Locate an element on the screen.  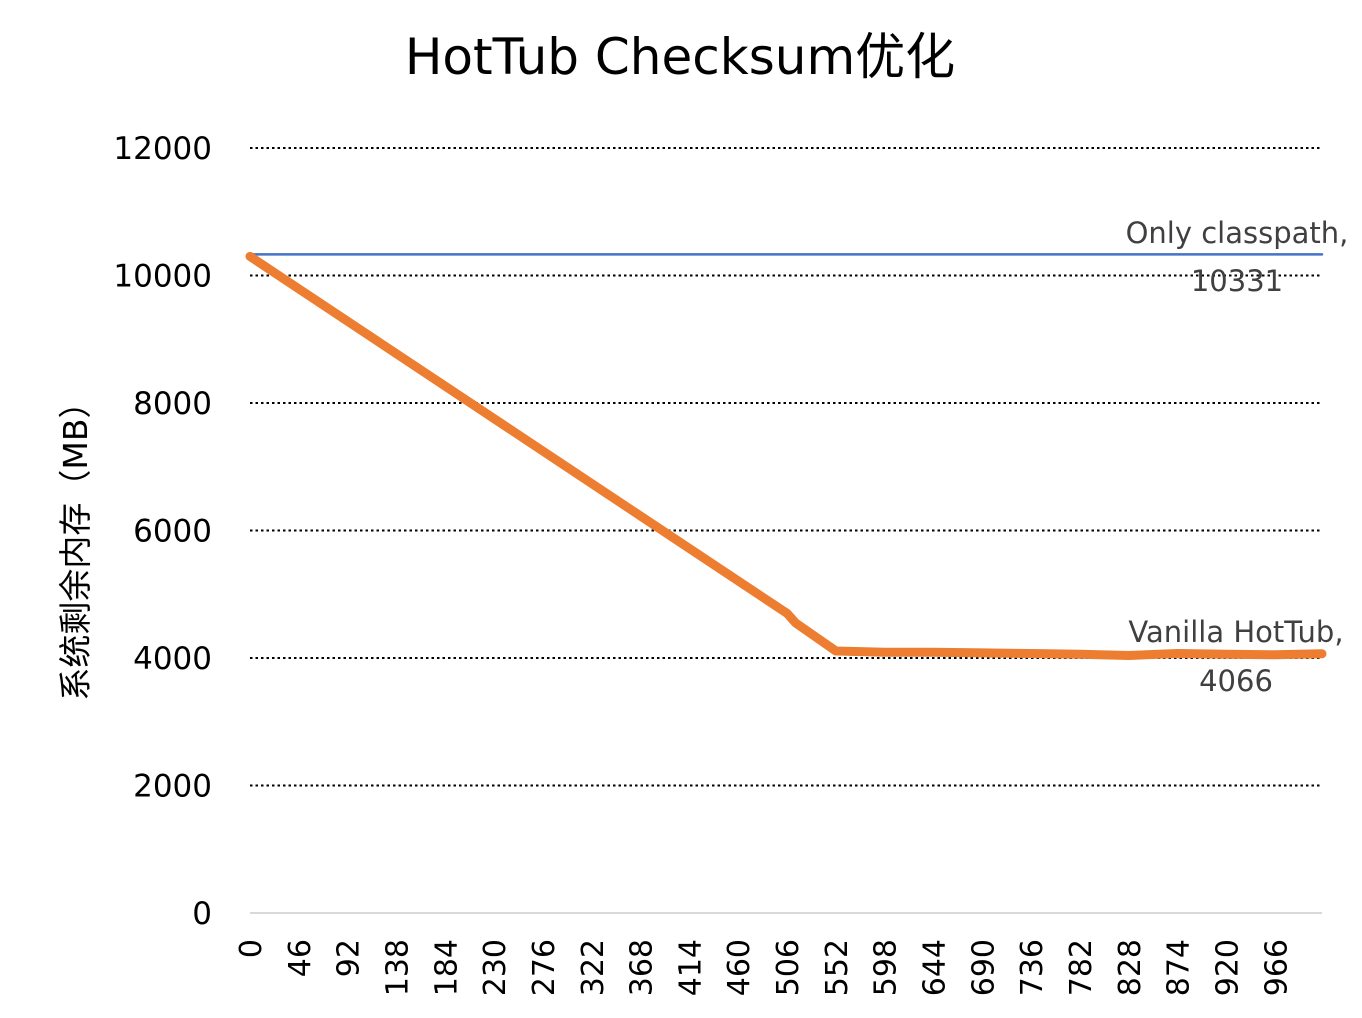
y-tick-label: 8000 is located at coordinates (172, 404).